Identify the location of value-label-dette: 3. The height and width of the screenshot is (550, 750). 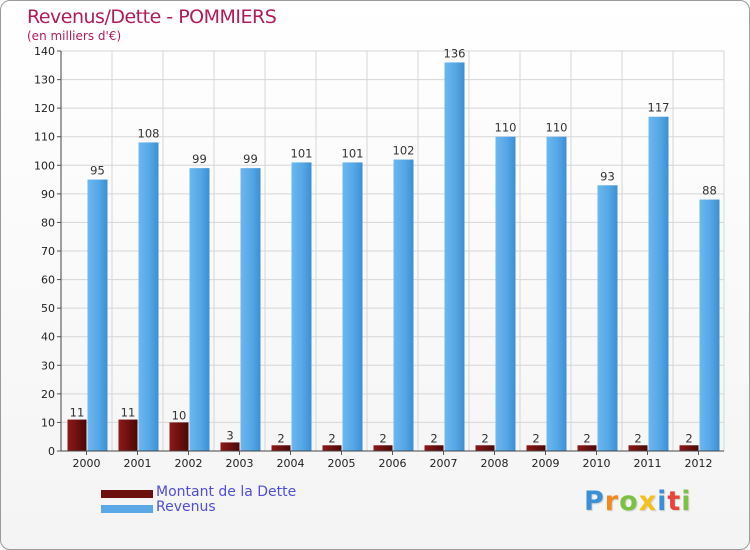
(229, 435).